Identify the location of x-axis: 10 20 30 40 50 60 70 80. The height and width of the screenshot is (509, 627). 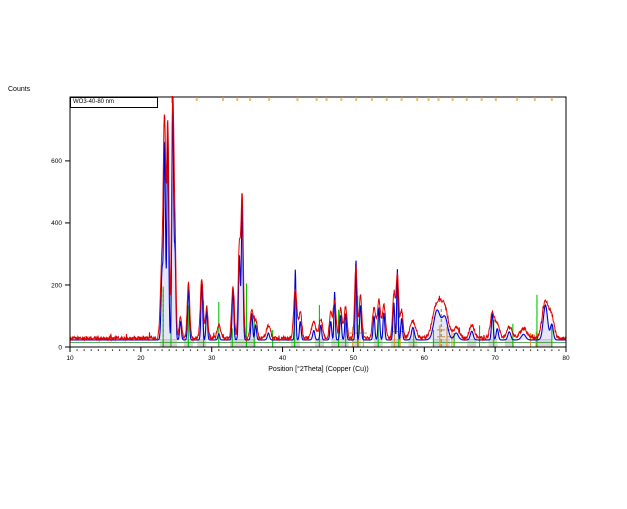
(318, 354).